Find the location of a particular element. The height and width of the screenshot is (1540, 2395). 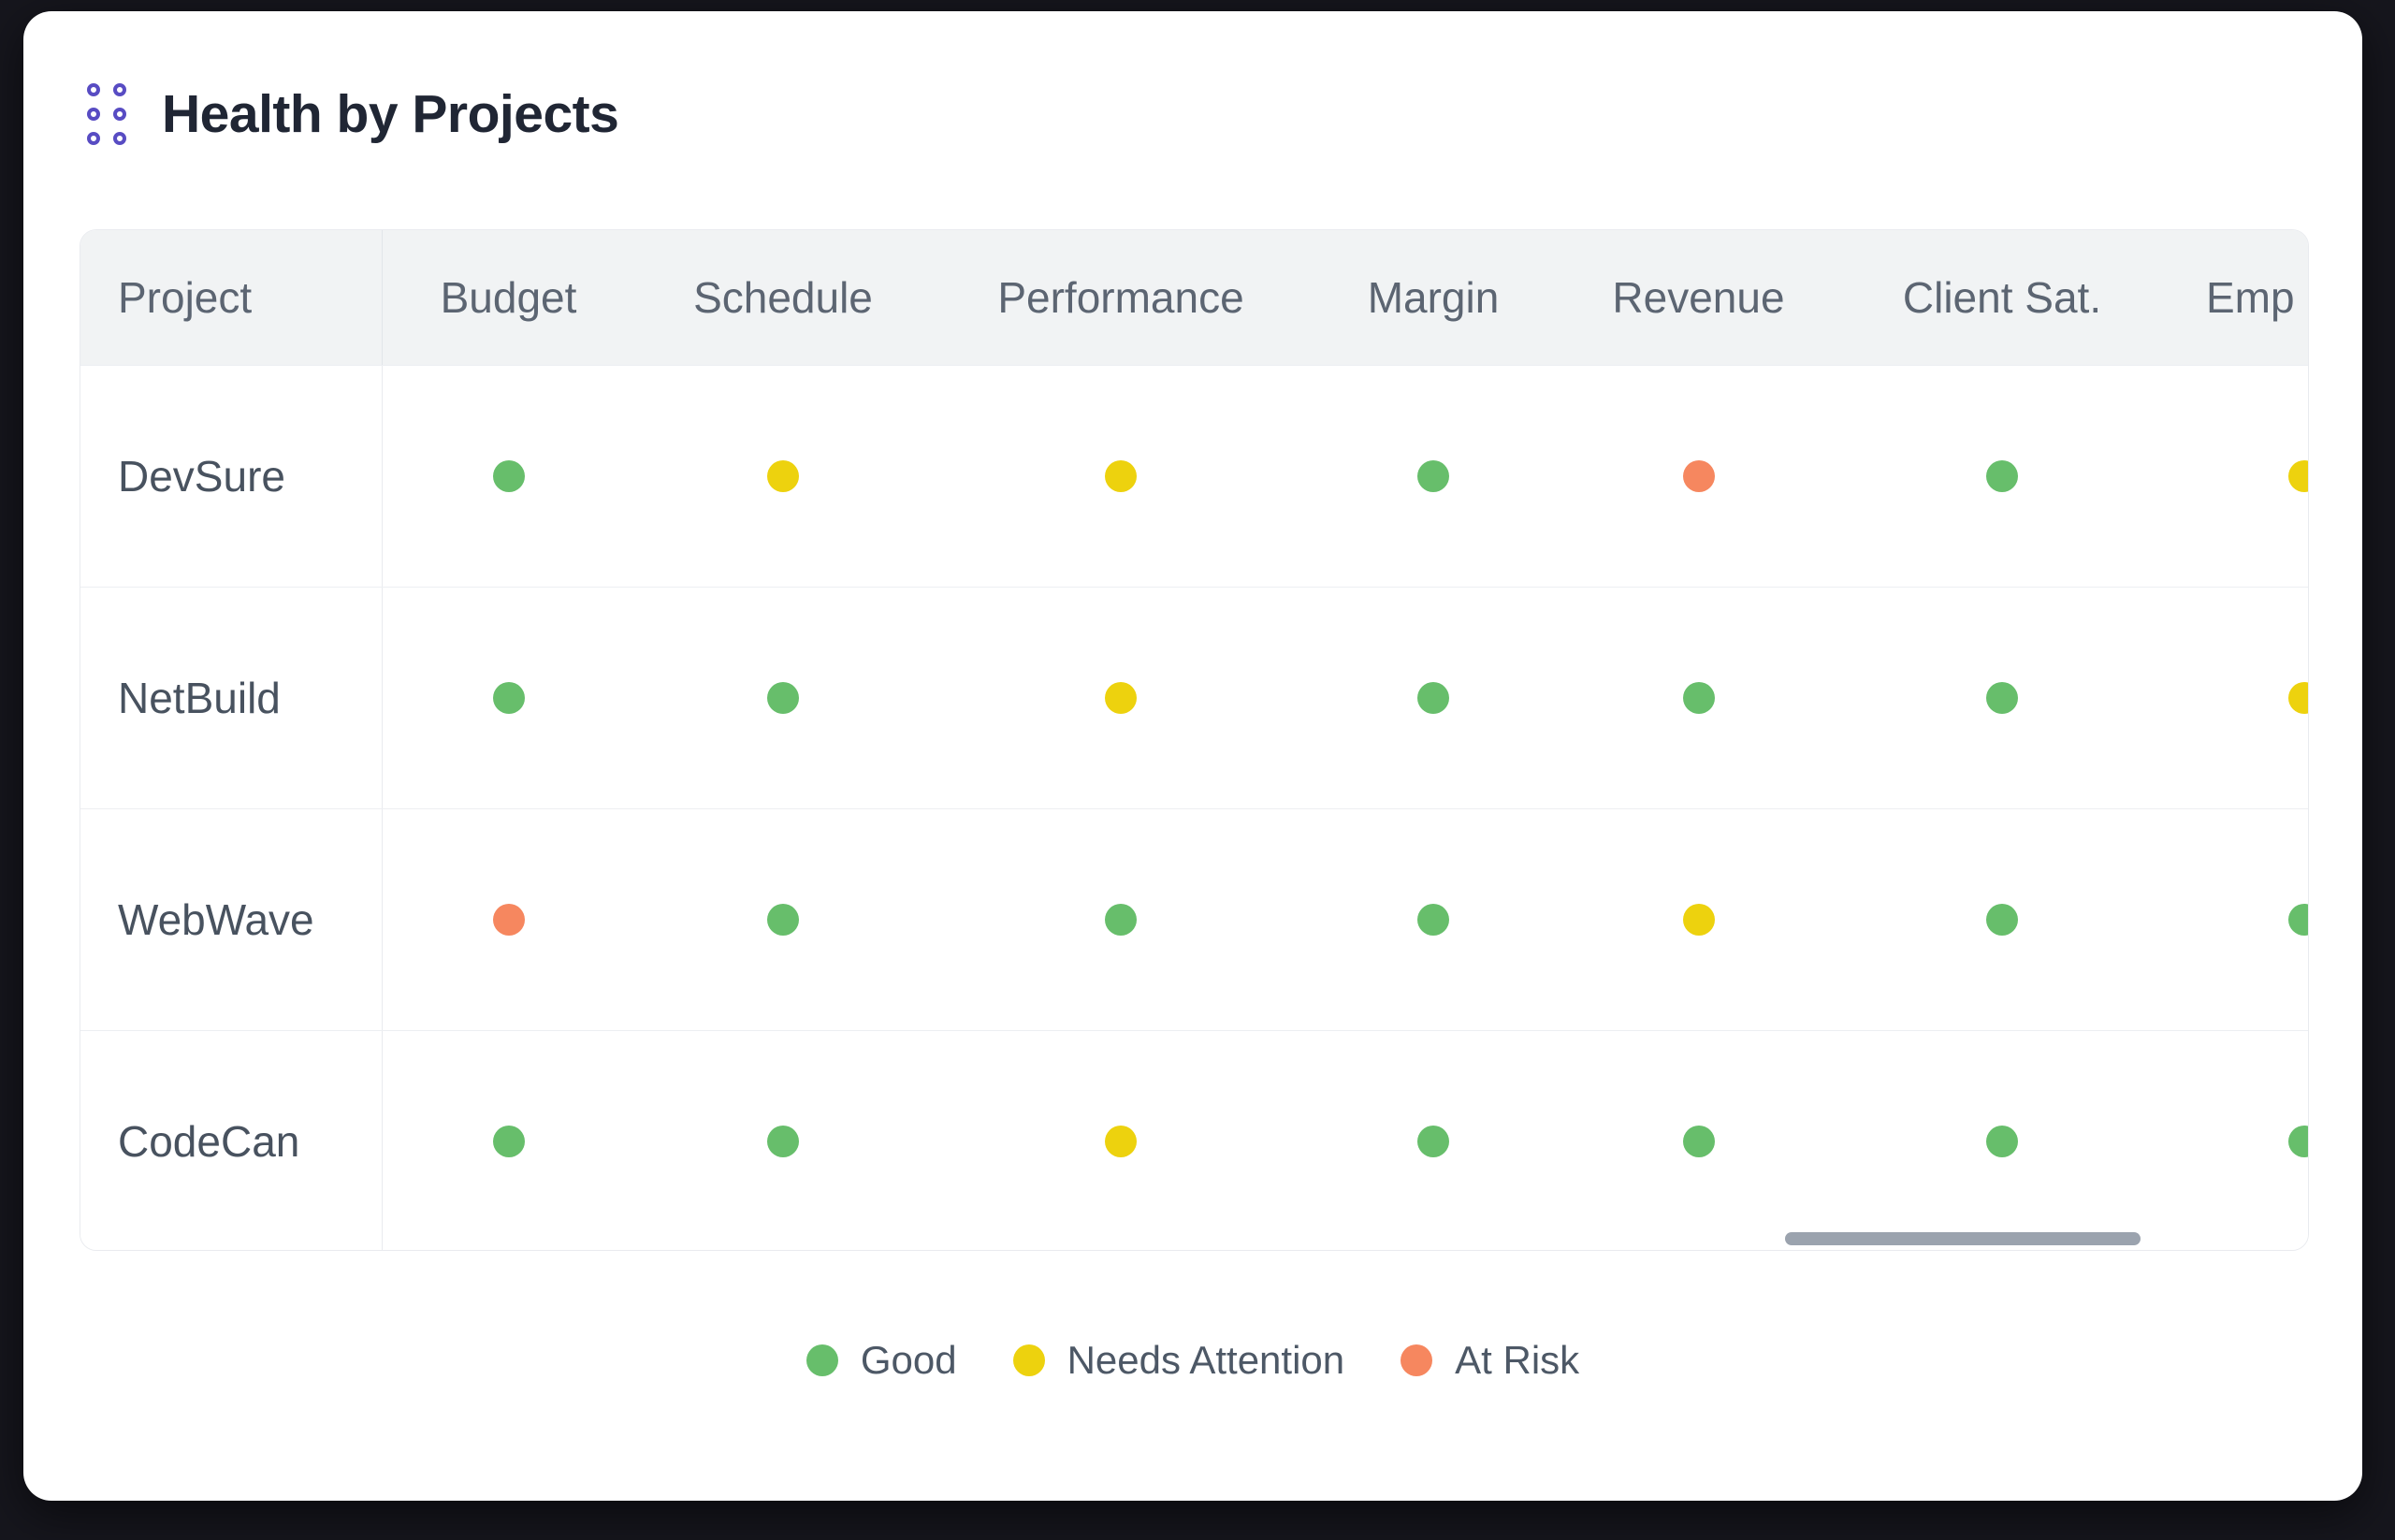

project-name-cell: CodeCan is located at coordinates (231, 1141).